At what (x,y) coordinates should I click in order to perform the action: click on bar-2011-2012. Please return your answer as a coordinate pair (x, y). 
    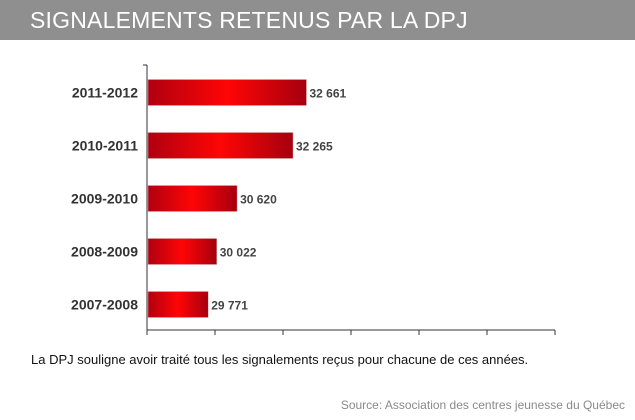
    Looking at the image, I should click on (227, 92).